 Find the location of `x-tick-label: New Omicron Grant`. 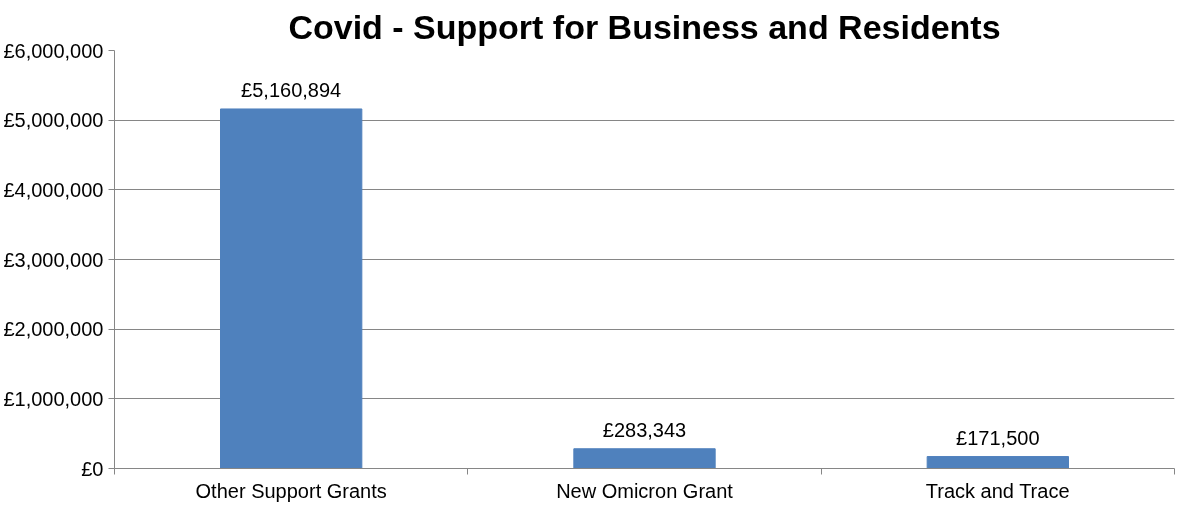

x-tick-label: New Omicron Grant is located at coordinates (645, 490).